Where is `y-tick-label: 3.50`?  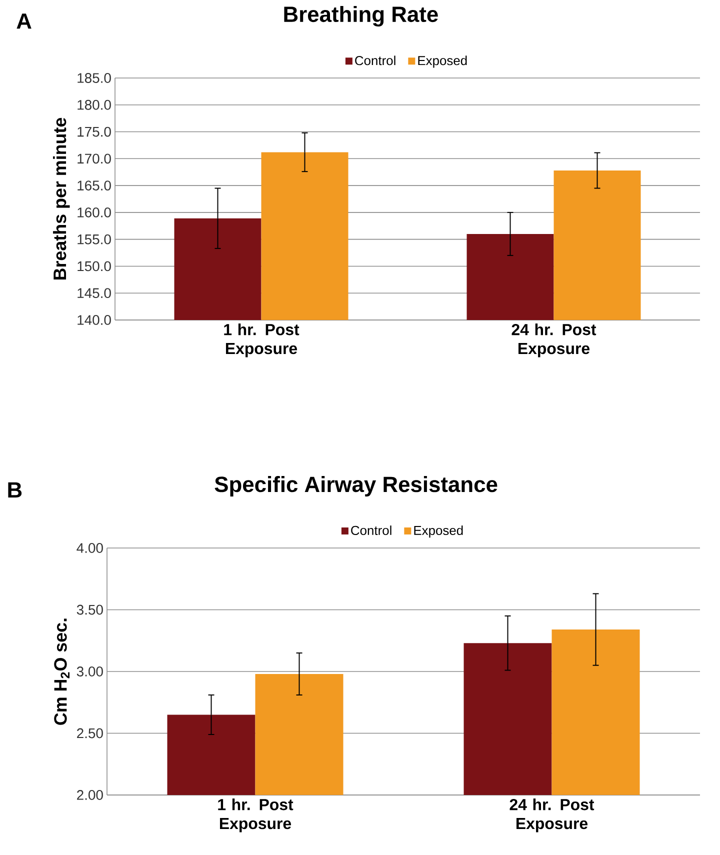
y-tick-label: 3.50 is located at coordinates (89, 609).